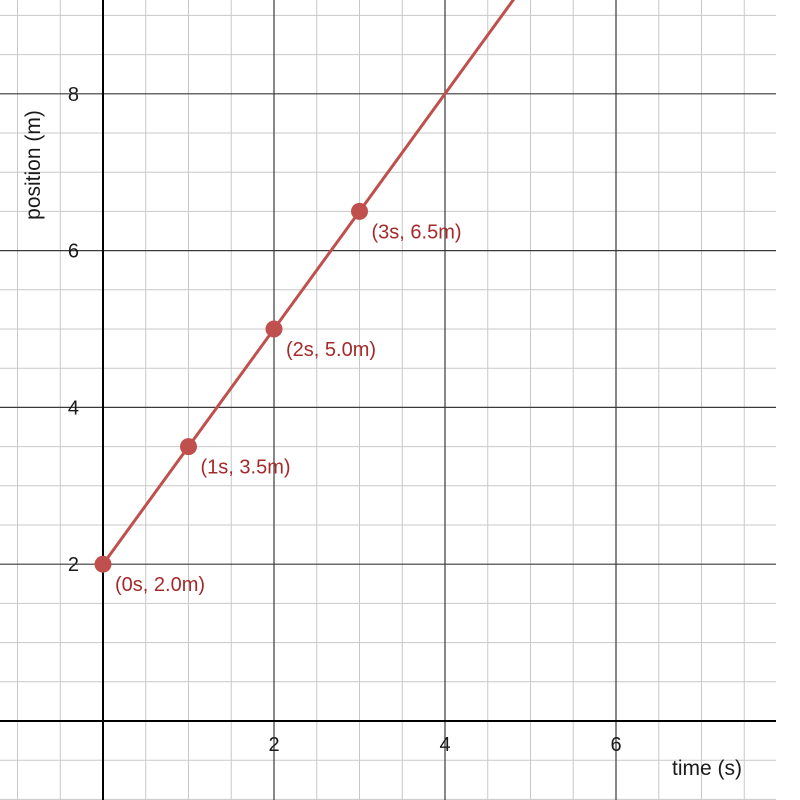 This screenshot has height=800, width=800. I want to click on data-point-label: (1s, 3.5m), so click(246, 468).